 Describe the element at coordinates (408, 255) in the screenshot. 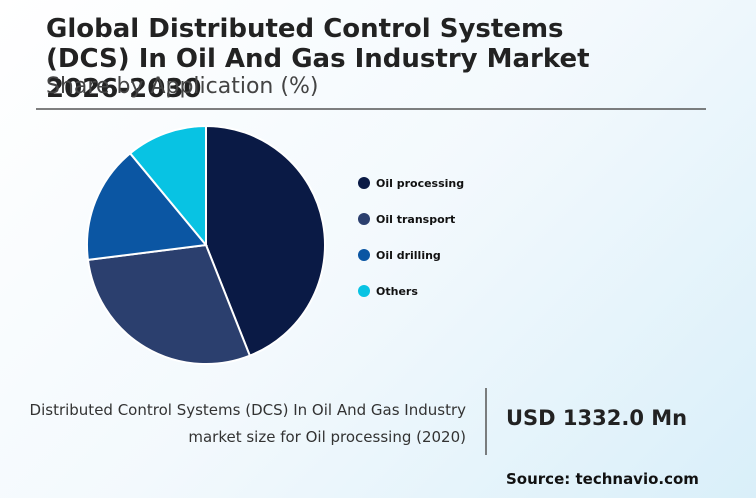

I see `legend-label: Oil drilling` at that location.